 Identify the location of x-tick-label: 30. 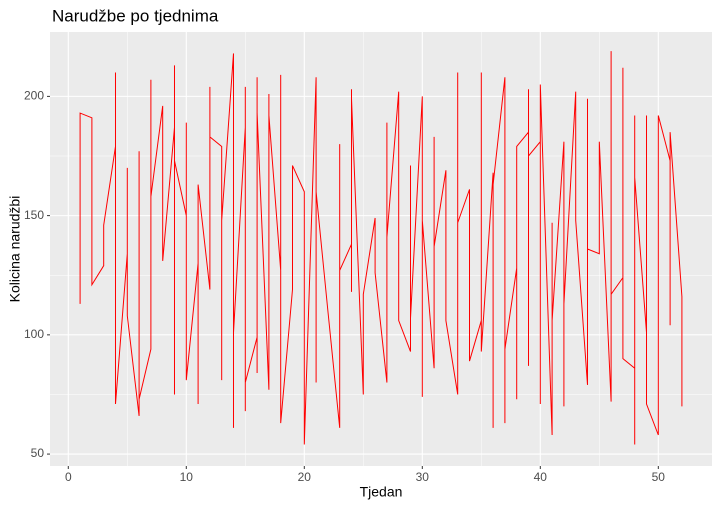
(423, 477).